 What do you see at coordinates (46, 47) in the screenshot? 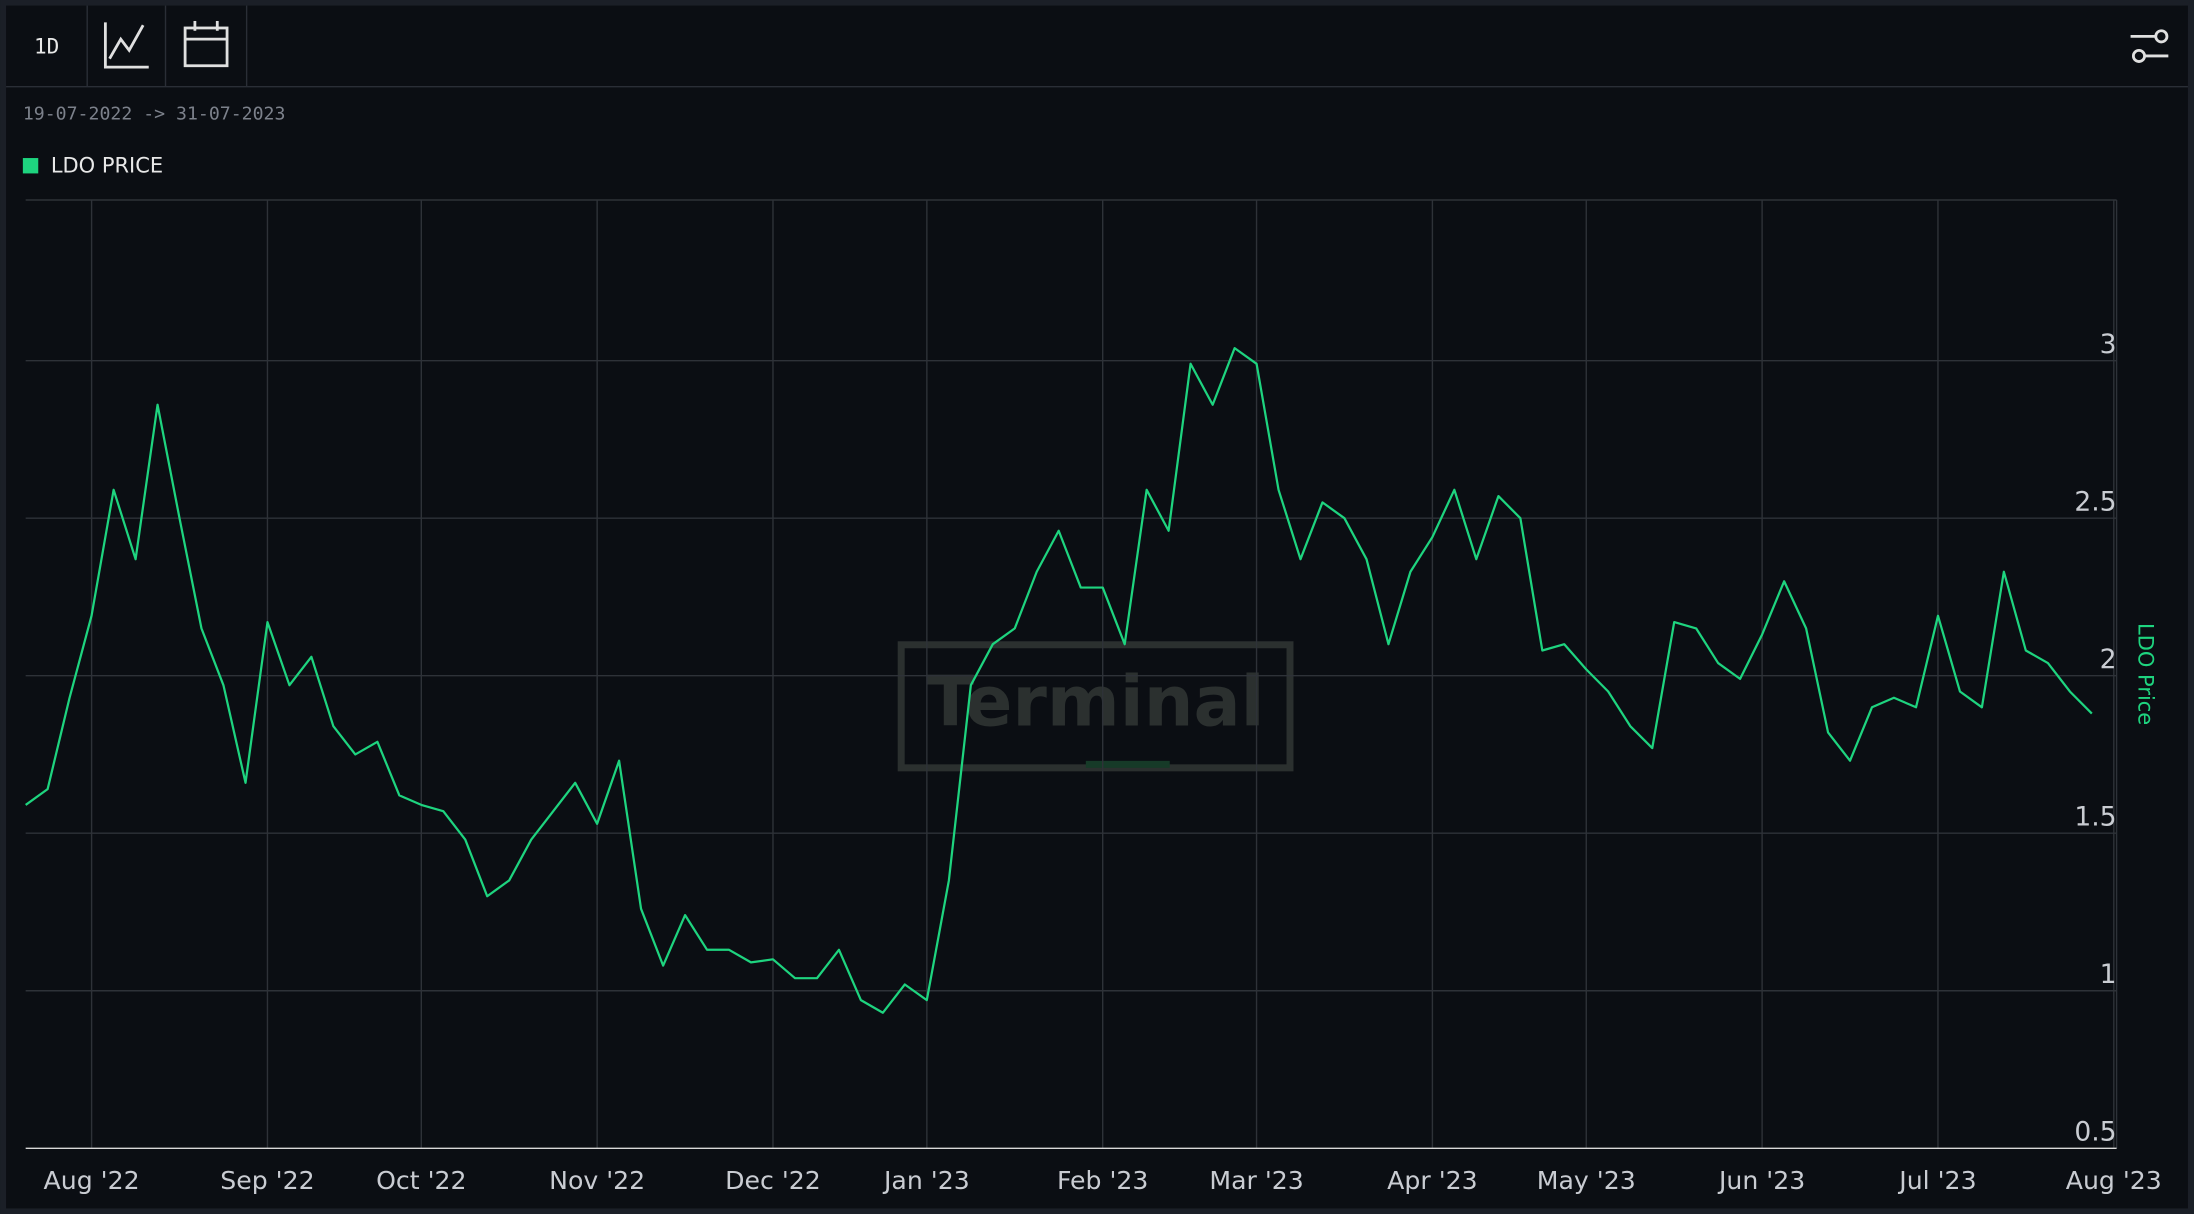
I see `interval-button: 1D` at bounding box center [46, 47].